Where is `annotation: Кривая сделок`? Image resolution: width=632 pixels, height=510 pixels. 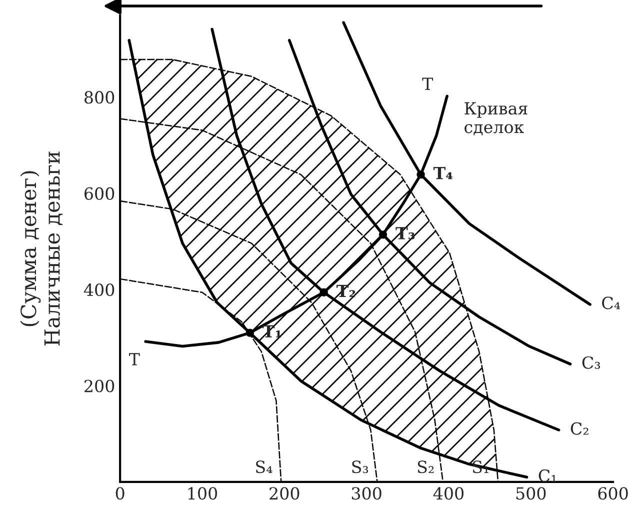 annotation: Кривая сделок is located at coordinates (496, 119).